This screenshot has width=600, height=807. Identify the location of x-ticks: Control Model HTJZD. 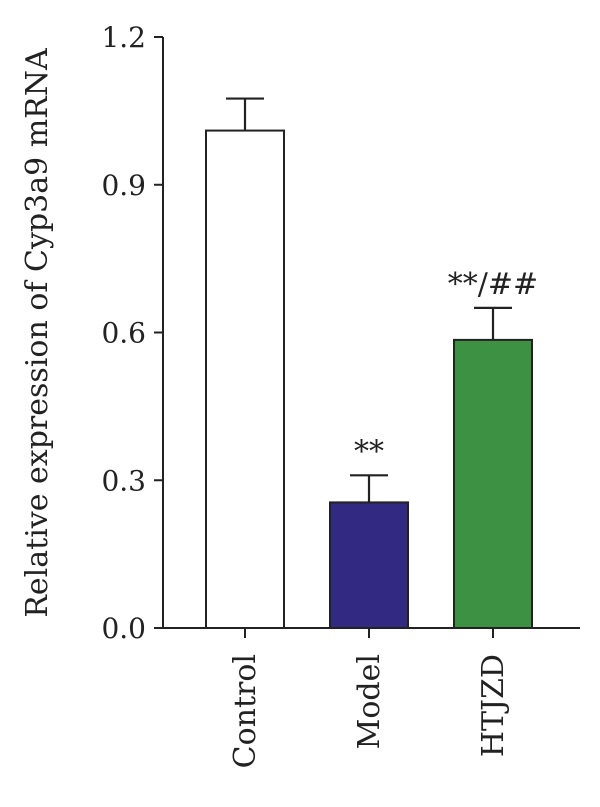
(369, 698).